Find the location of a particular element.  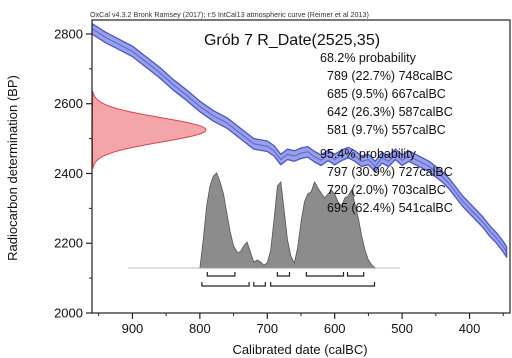

x-tick-label: 800 is located at coordinates (200, 328).